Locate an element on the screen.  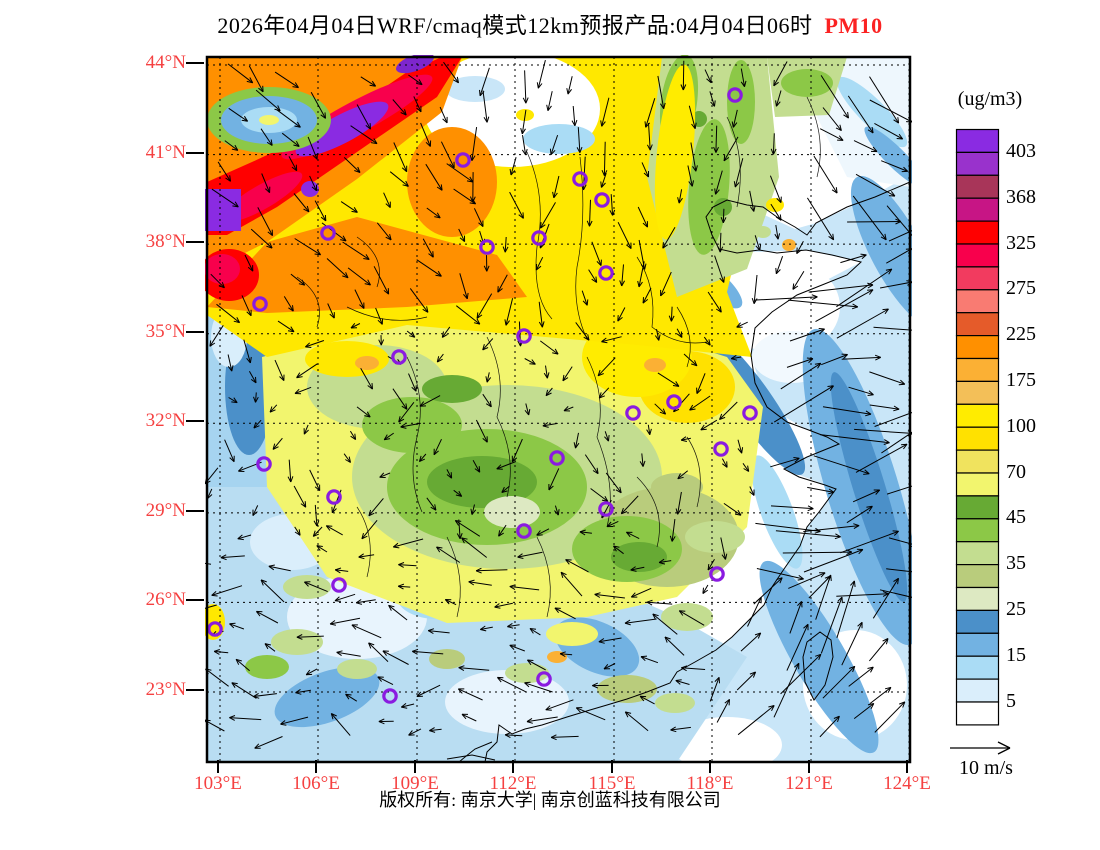
colorbar-tick-label: 368 is located at coordinates (1021, 196).